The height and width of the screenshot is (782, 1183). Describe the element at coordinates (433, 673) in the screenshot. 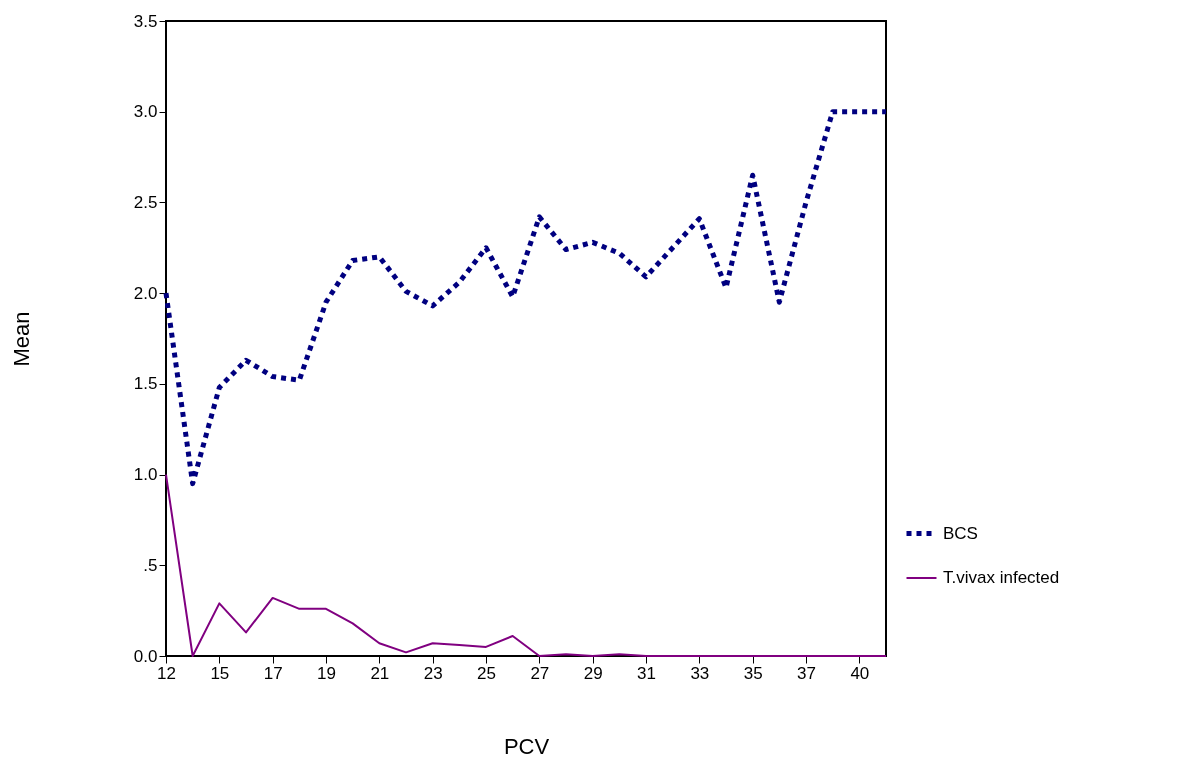

I see `x-tick-label: 23` at that location.